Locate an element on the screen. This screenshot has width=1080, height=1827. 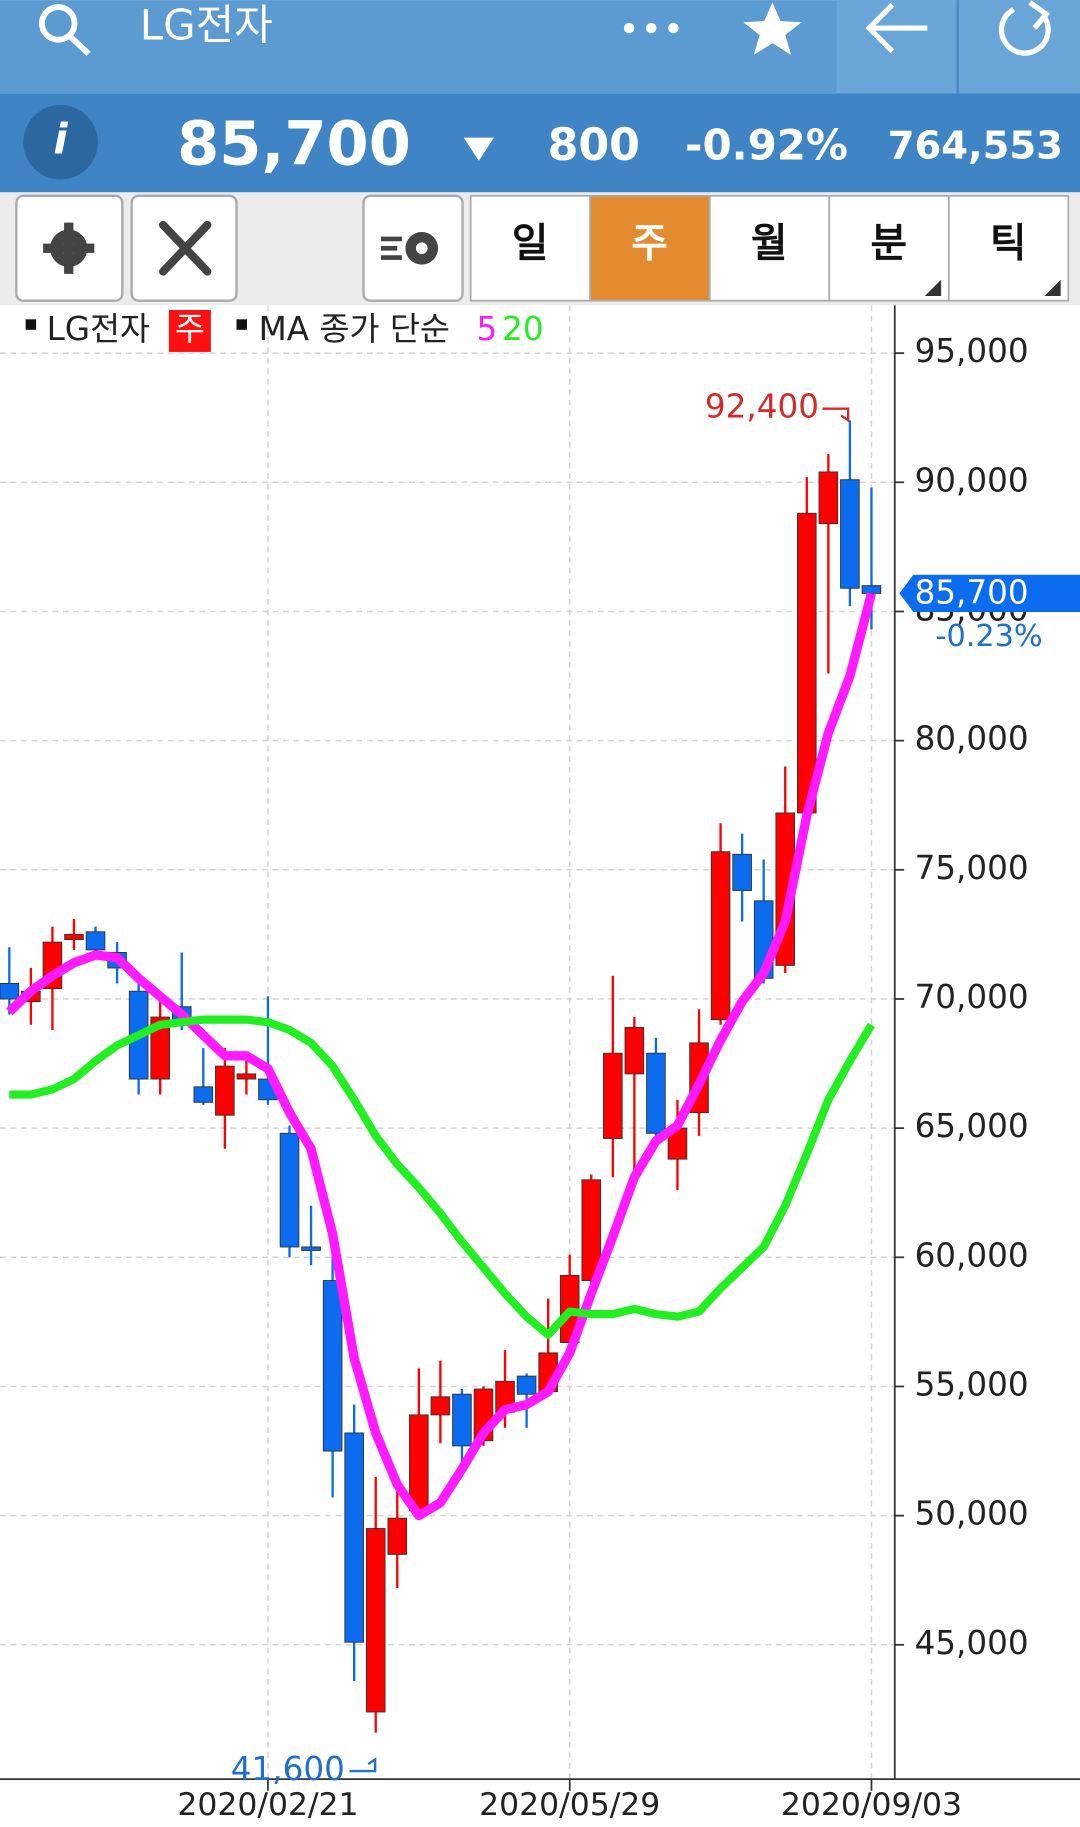
quote-bar is located at coordinates (540, 143).